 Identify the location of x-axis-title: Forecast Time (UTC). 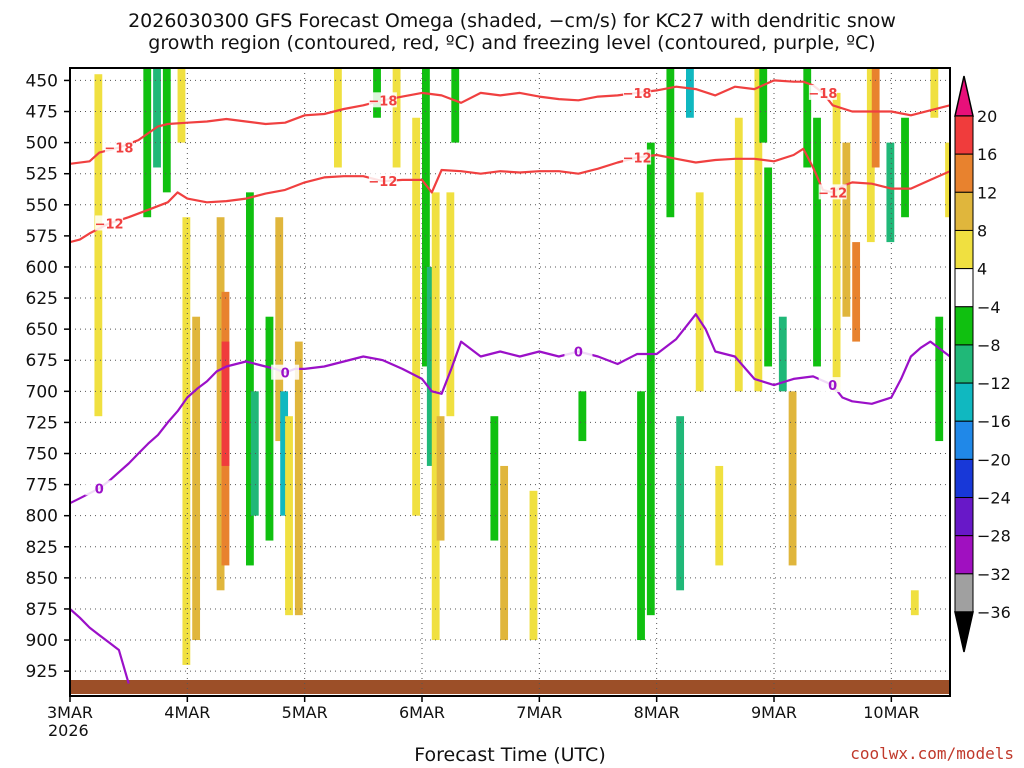
(510, 755).